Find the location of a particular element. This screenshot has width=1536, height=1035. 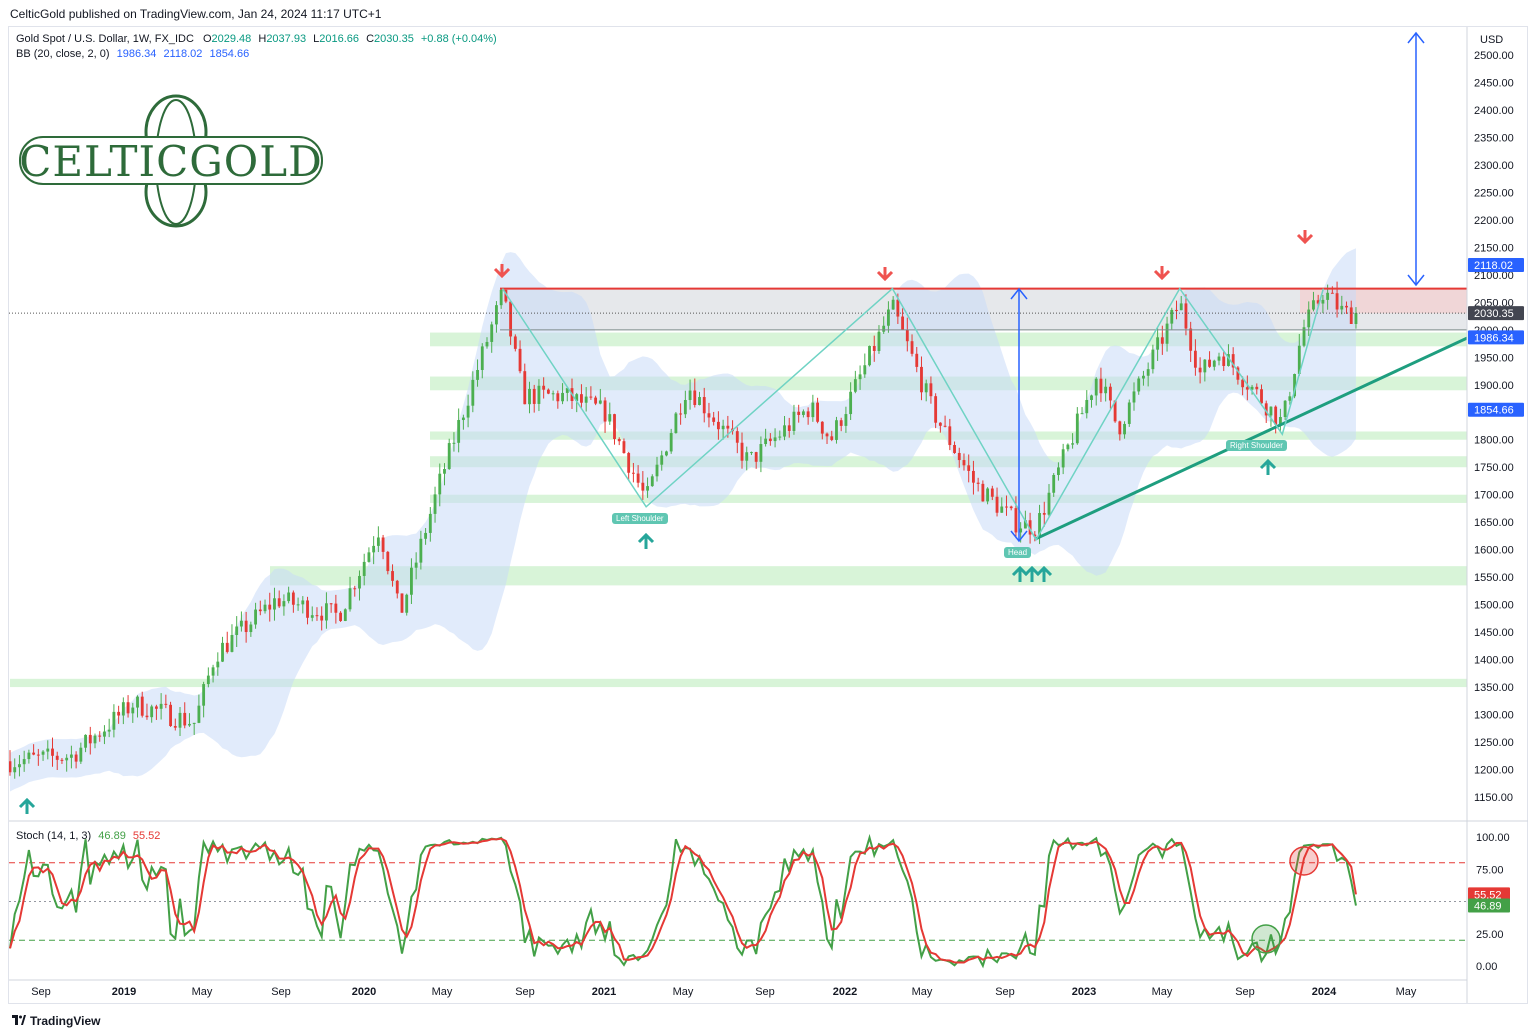

stoch-legend: Stoch (14, 1, 3) 46.89 55.52 is located at coordinates (88, 836).